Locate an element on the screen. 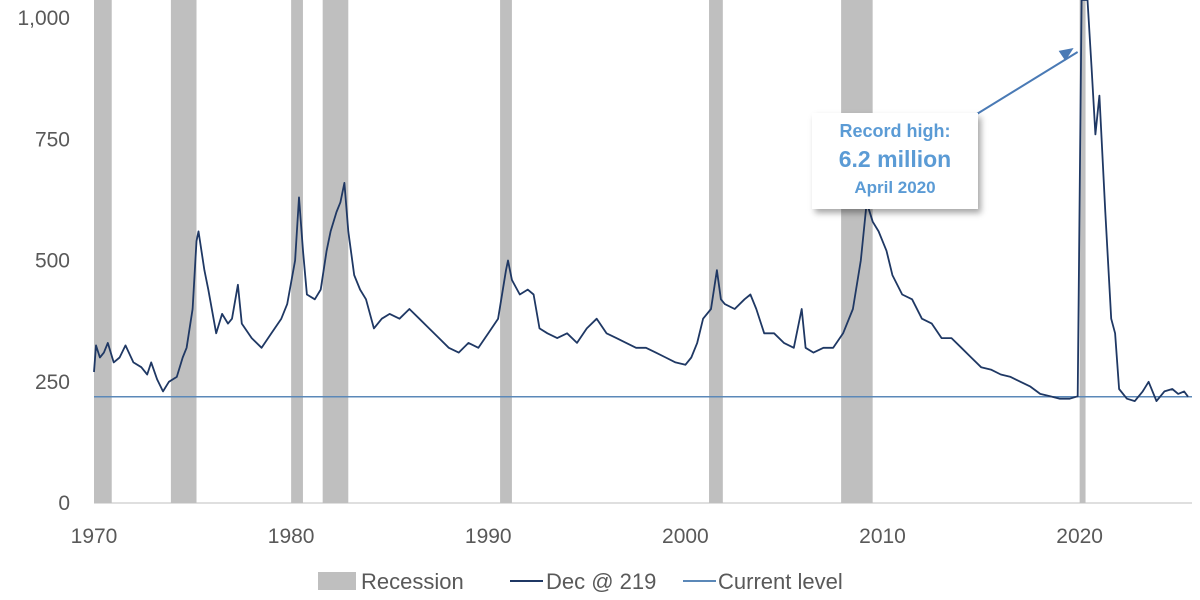  x-tick-2010: 2010 is located at coordinates (882, 536).